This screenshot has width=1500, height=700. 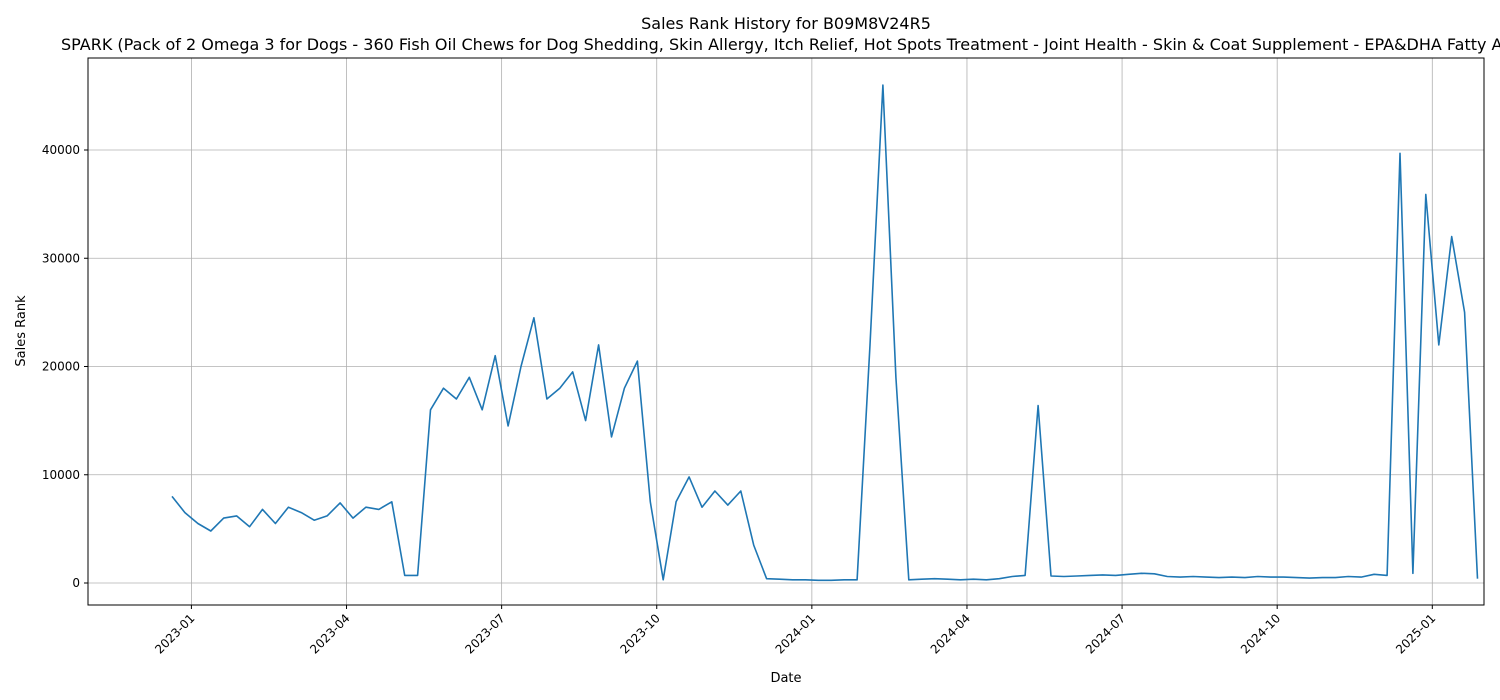 What do you see at coordinates (76, 583) in the screenshot?
I see `y-tick-label: 0` at bounding box center [76, 583].